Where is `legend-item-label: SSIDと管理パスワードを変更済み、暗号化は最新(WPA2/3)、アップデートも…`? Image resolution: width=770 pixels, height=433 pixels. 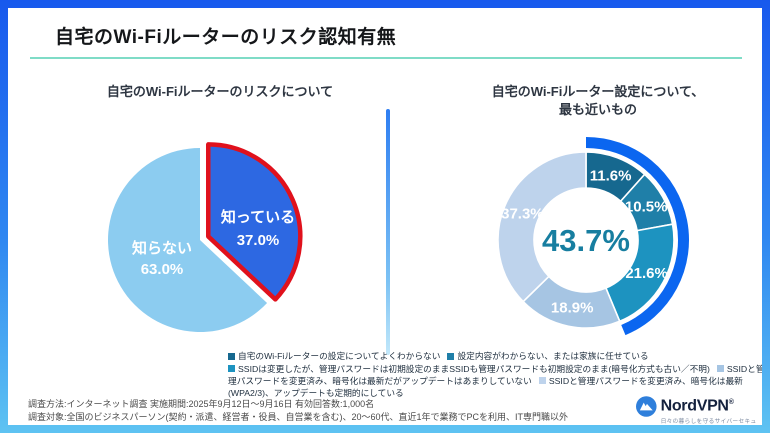
legend-item-label: SSIDと管理パスワードを変更済み、暗号化は最新(WPA2/3)、アップデートも… is located at coordinates (485, 387).